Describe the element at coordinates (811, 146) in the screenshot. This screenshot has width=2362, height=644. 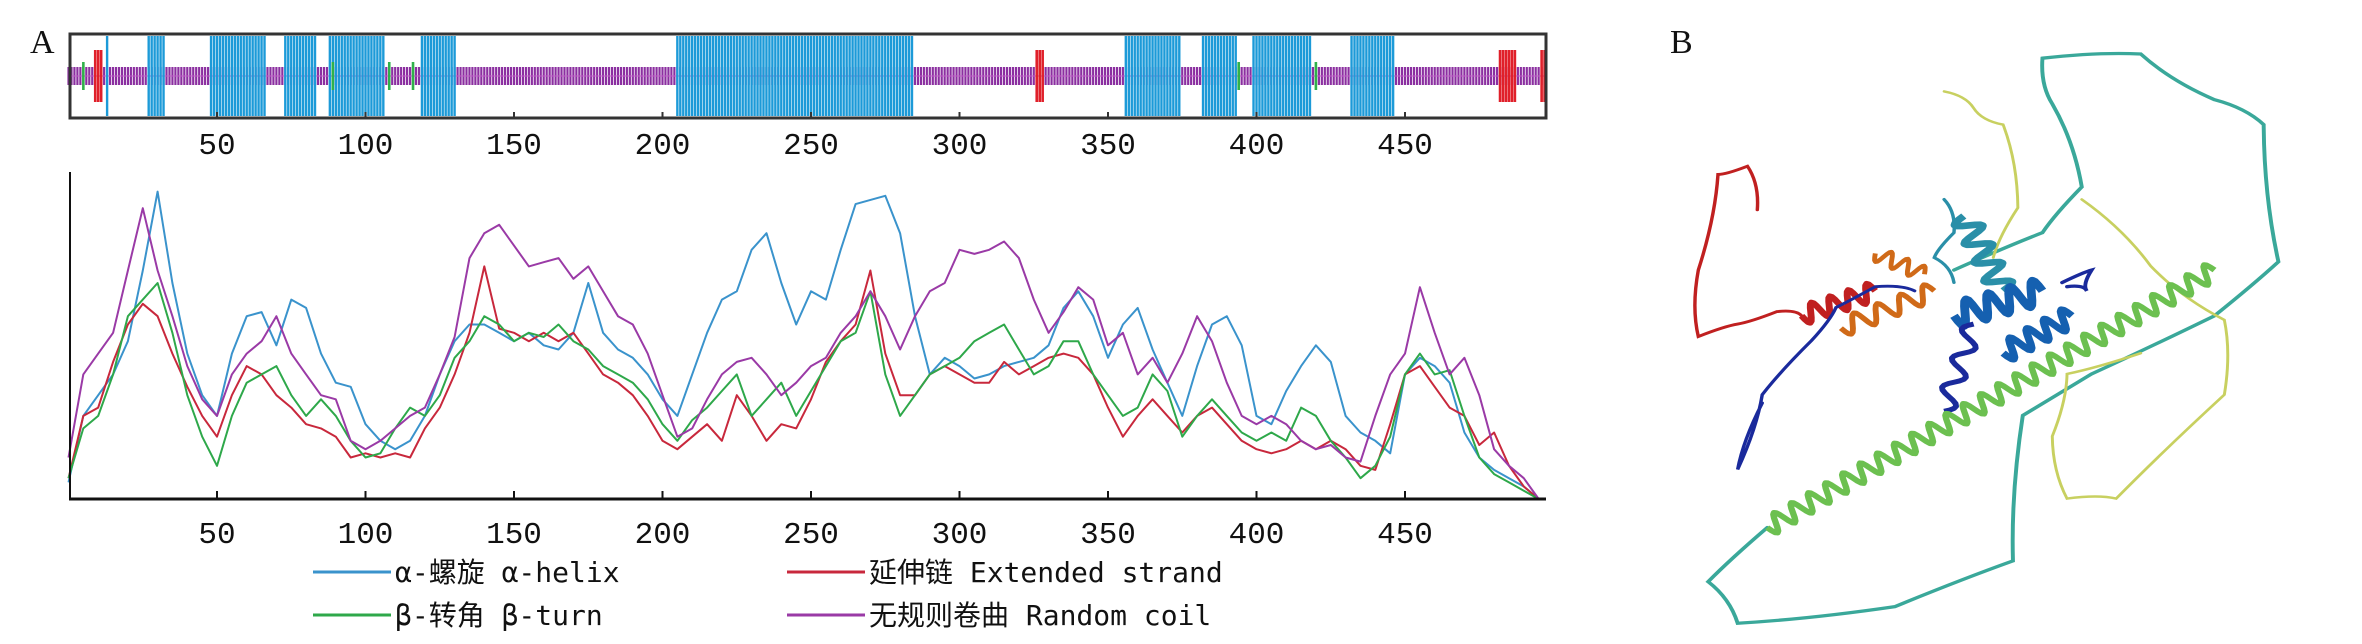
I see `track-tick-label: 250` at that location.